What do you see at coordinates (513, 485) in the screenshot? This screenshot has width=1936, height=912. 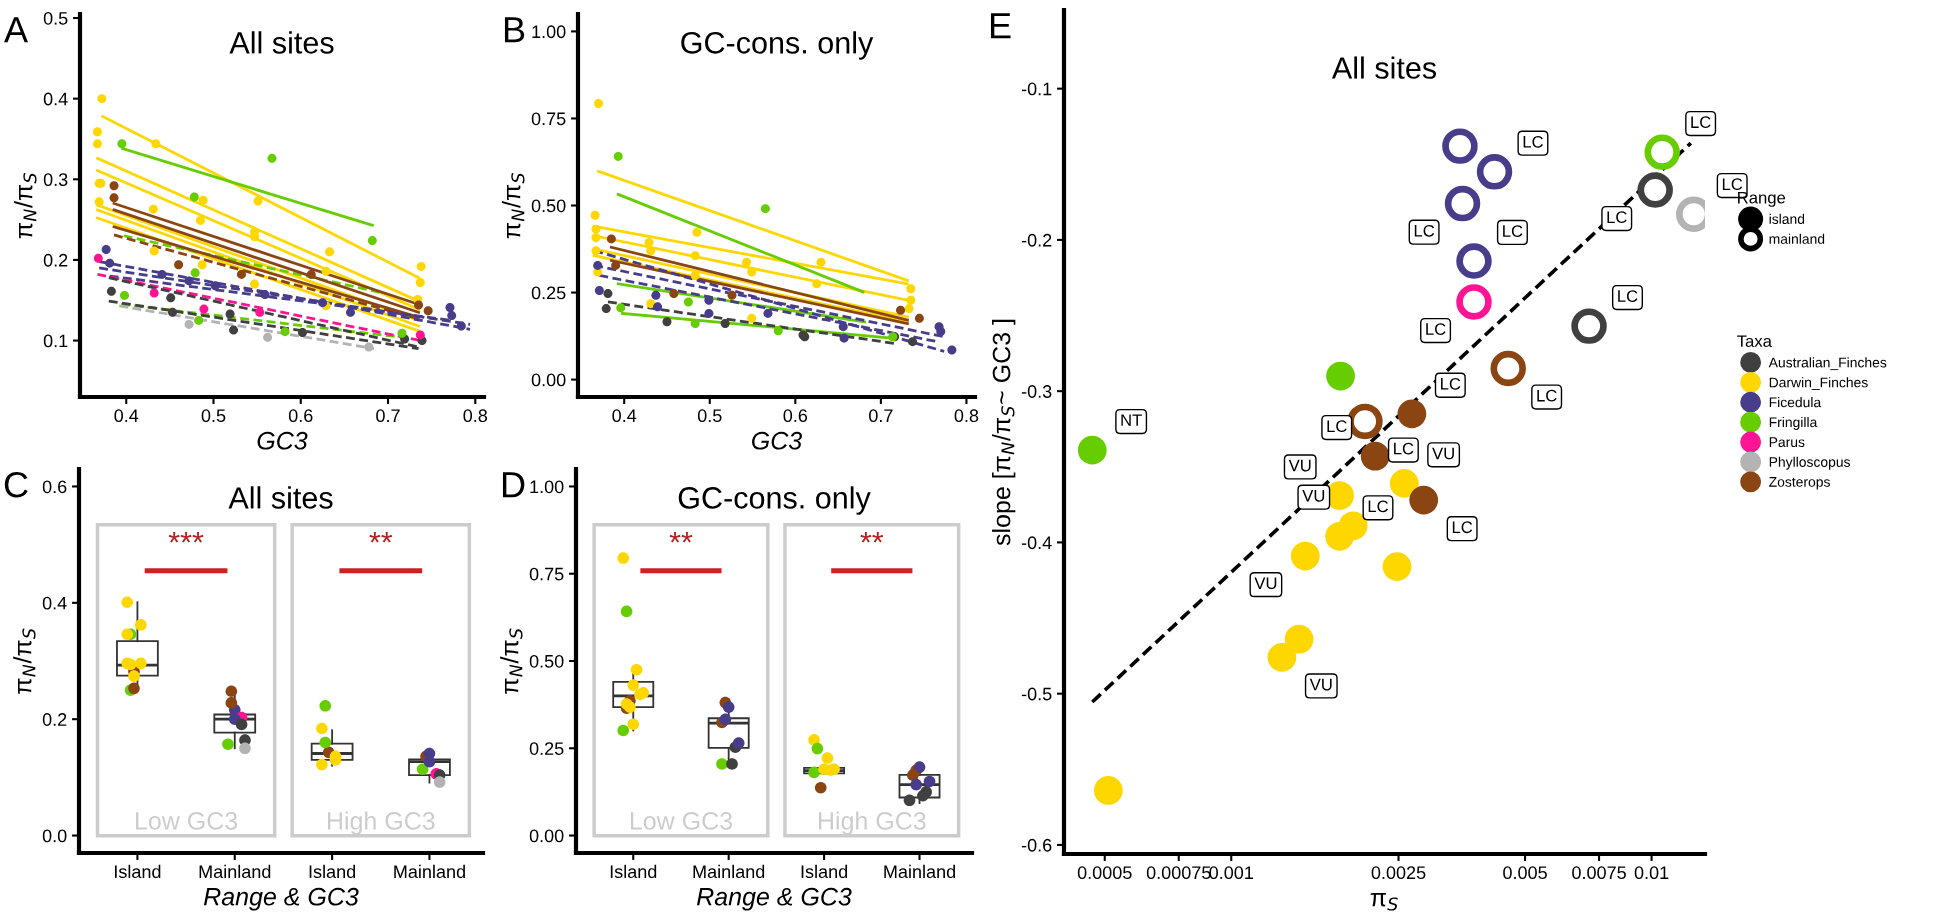 I see `text: D` at bounding box center [513, 485].